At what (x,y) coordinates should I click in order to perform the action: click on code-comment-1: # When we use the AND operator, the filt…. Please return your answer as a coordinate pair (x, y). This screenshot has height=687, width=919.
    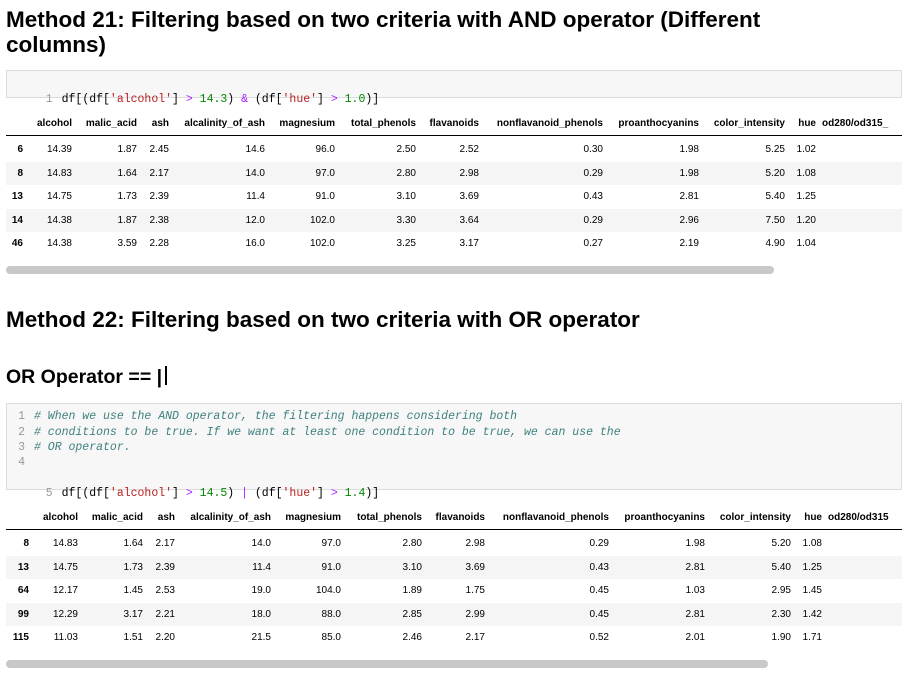
    Looking at the image, I should click on (276, 416).